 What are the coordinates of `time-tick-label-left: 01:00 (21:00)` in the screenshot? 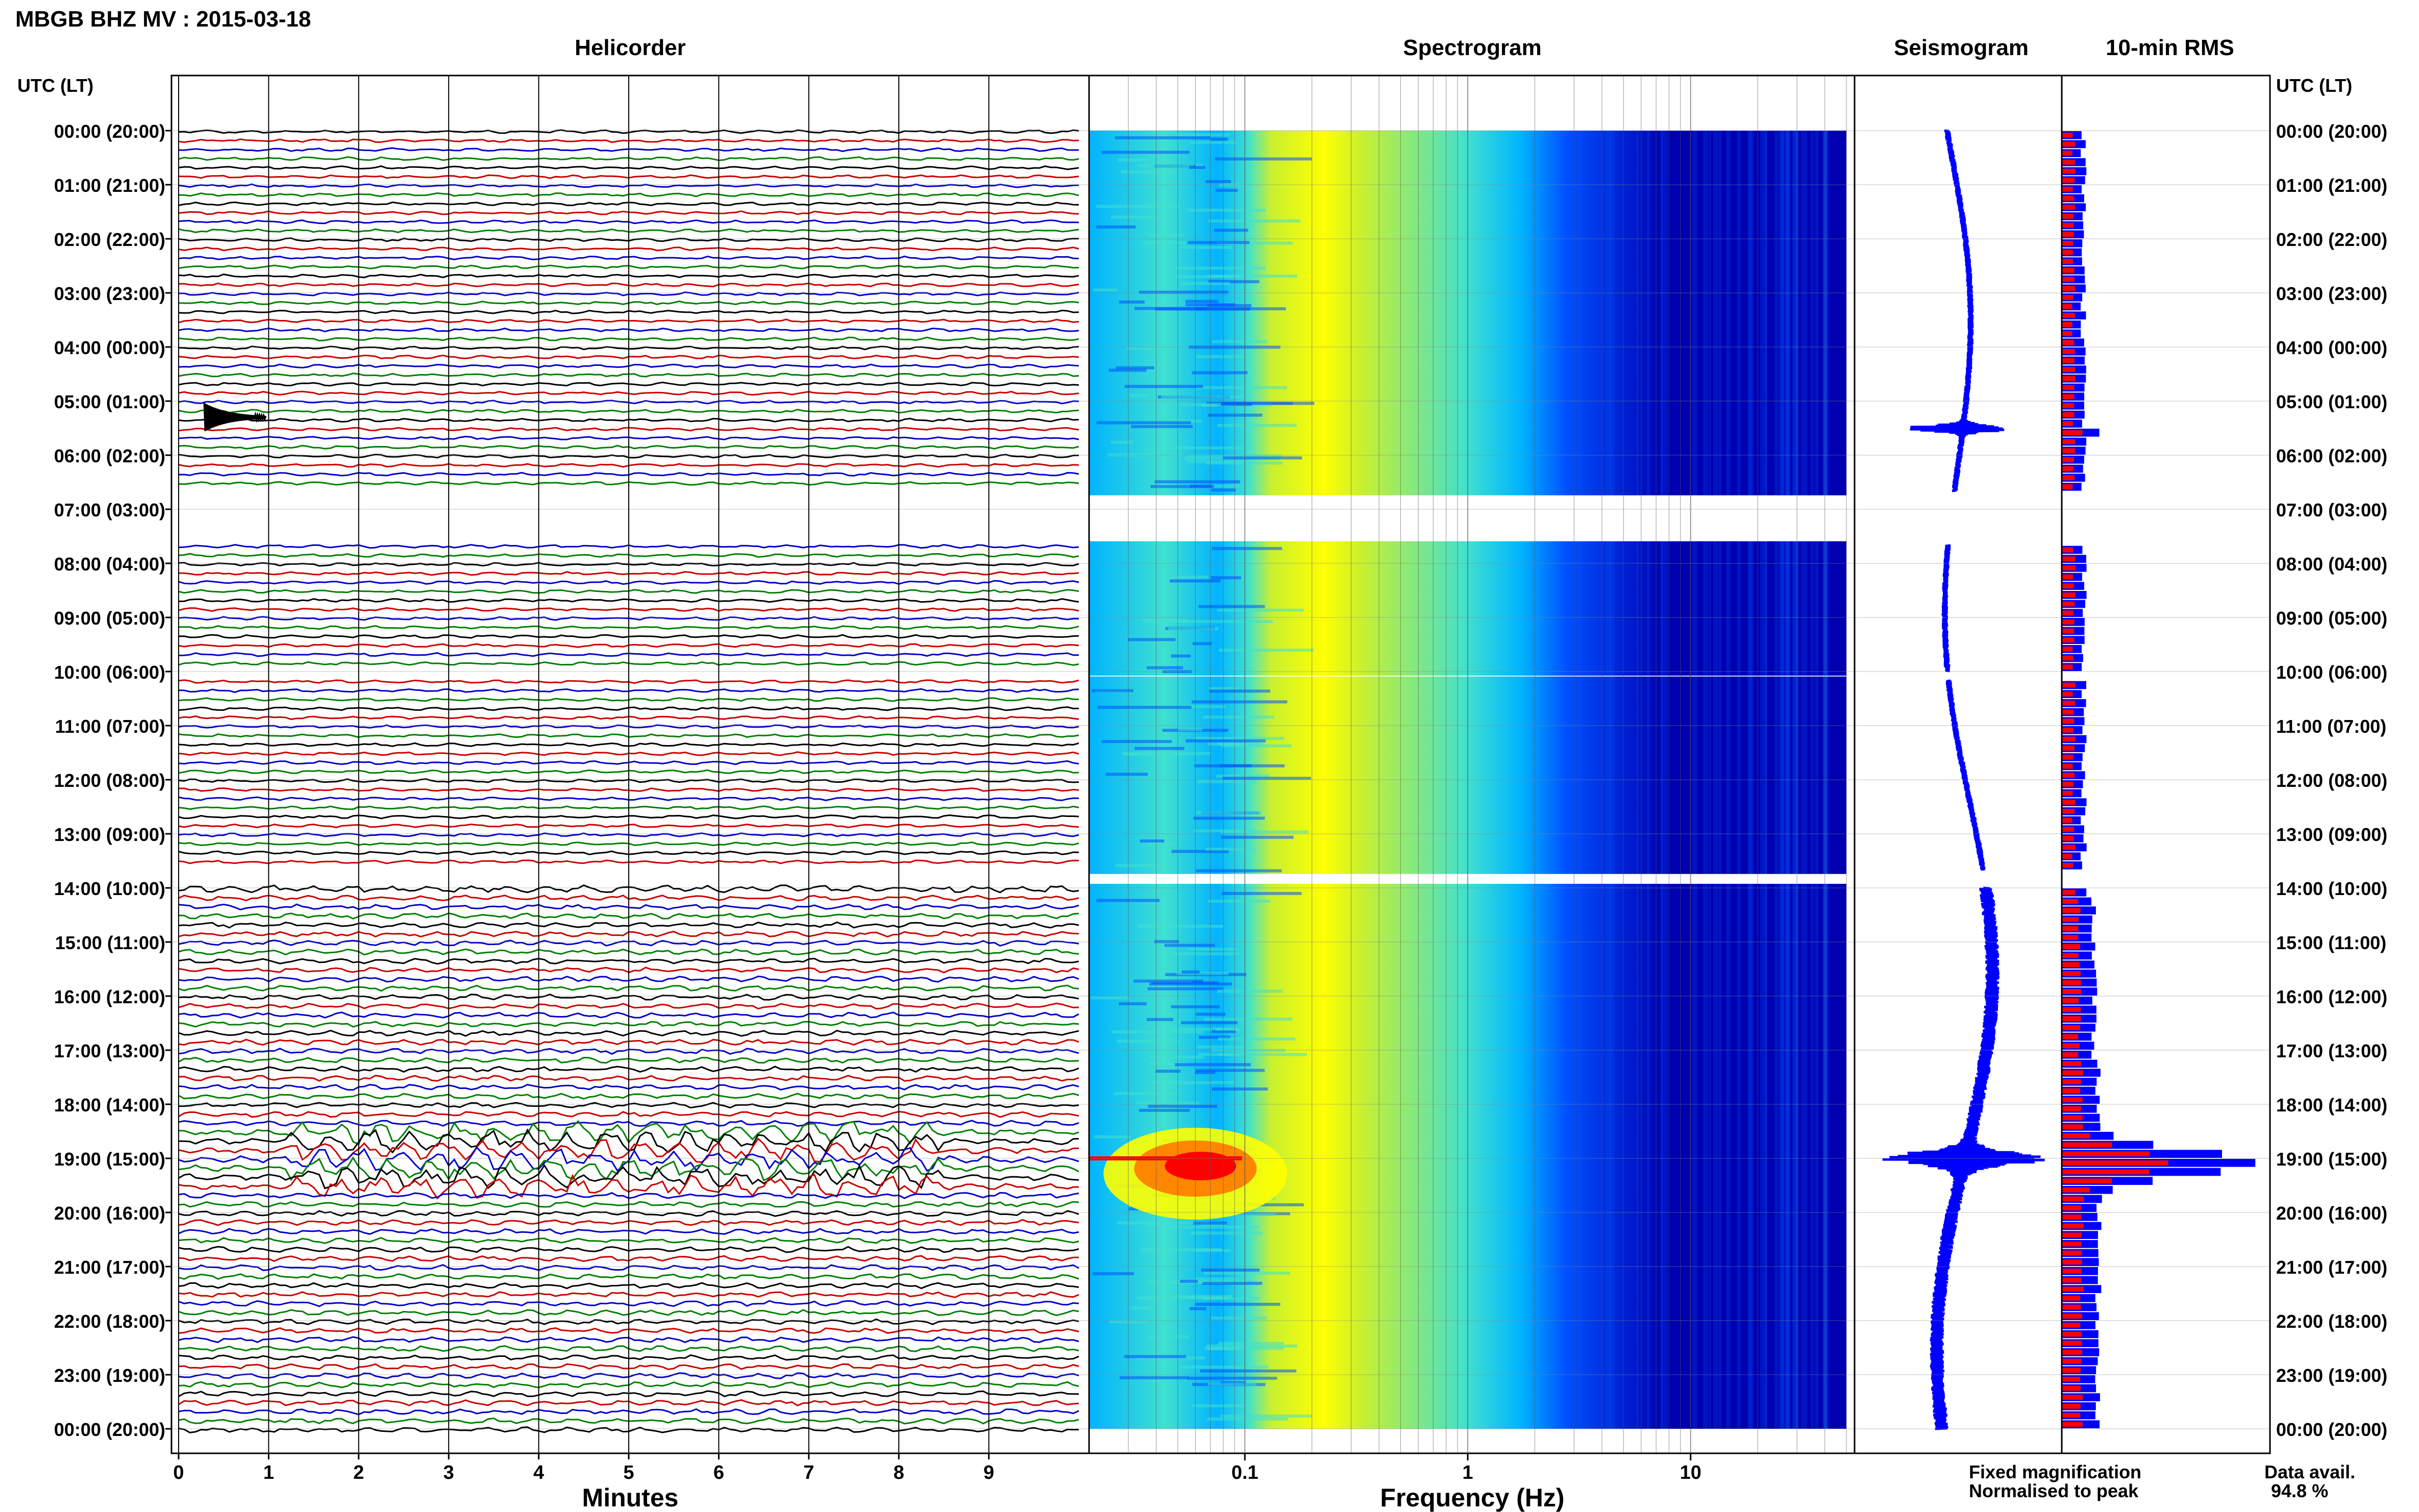 It's located at (109, 185).